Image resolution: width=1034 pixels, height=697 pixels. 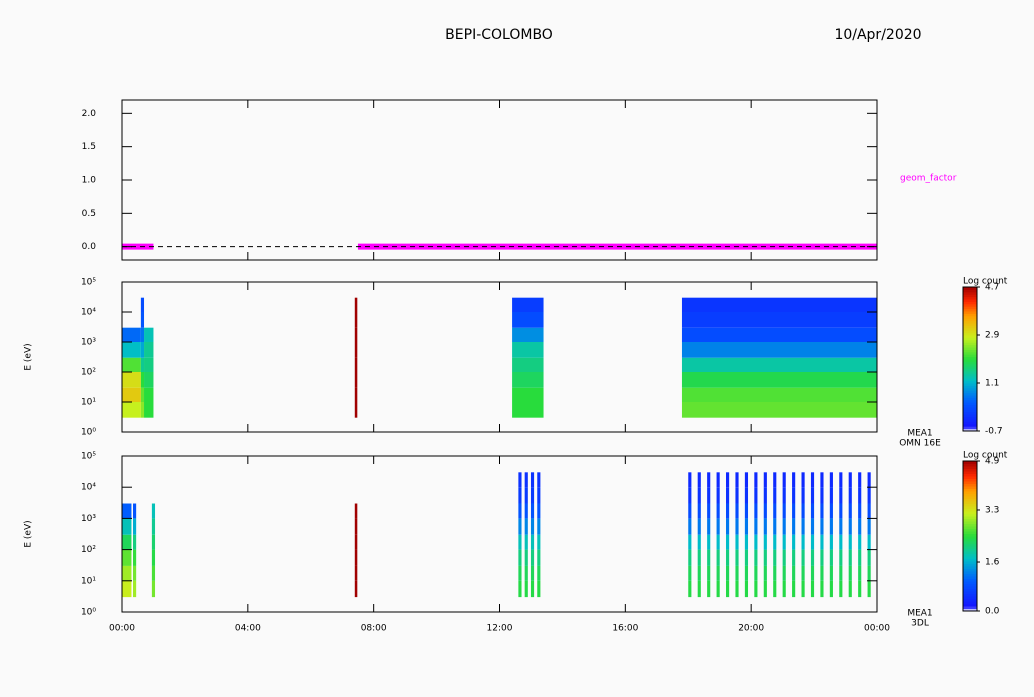 What do you see at coordinates (994, 432) in the screenshot?
I see `colorbar-tick-label: -0.7` at bounding box center [994, 432].